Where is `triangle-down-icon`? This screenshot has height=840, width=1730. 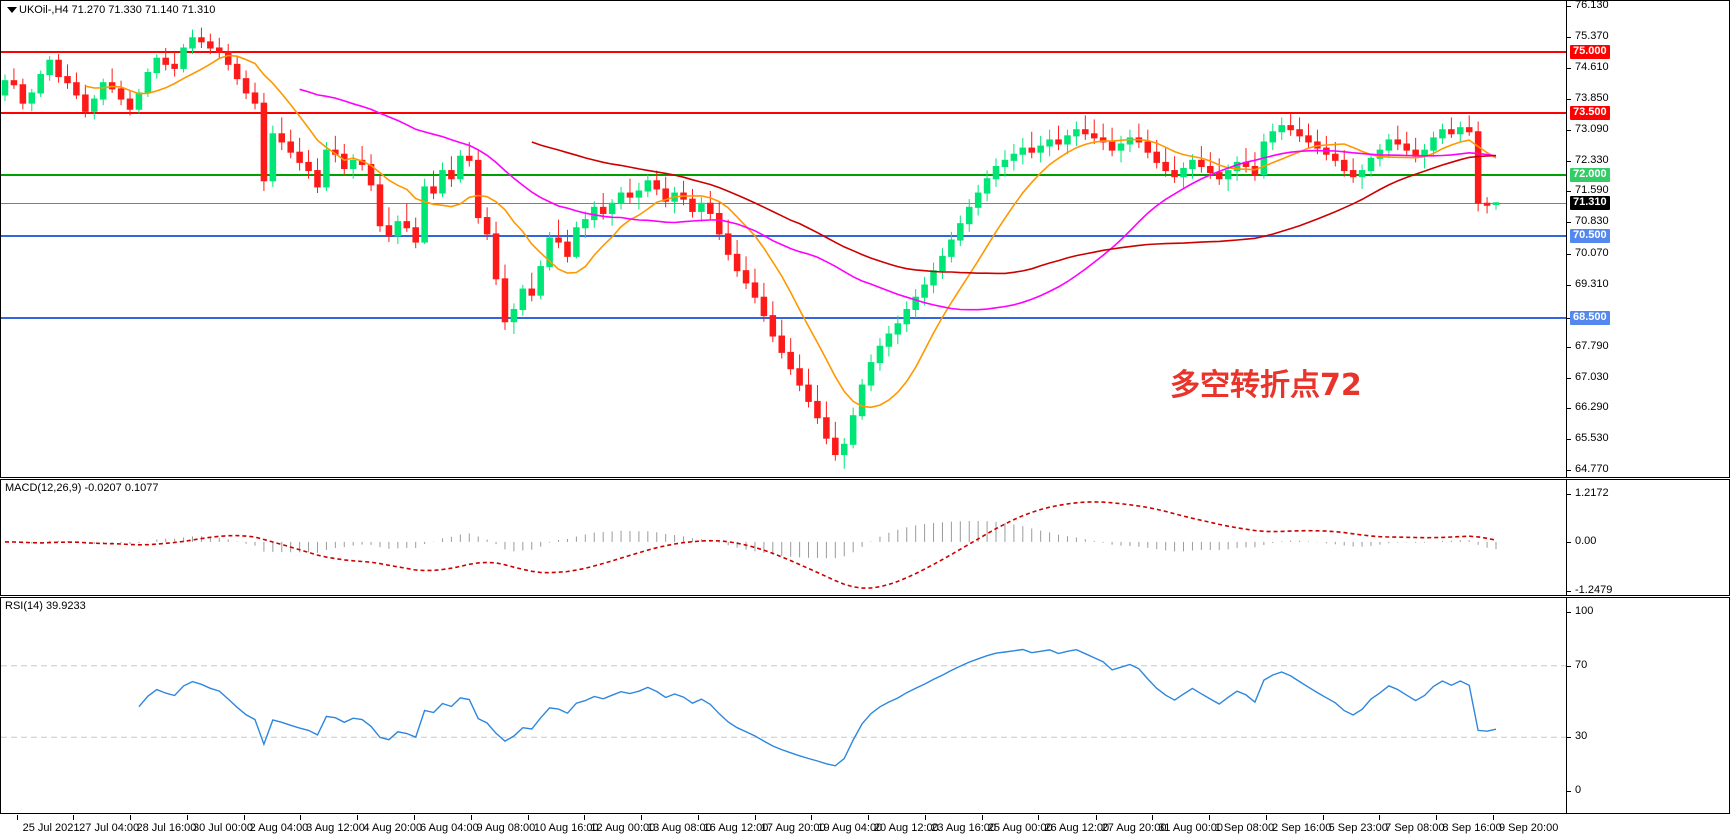
triangle-down-icon is located at coordinates (12, 10).